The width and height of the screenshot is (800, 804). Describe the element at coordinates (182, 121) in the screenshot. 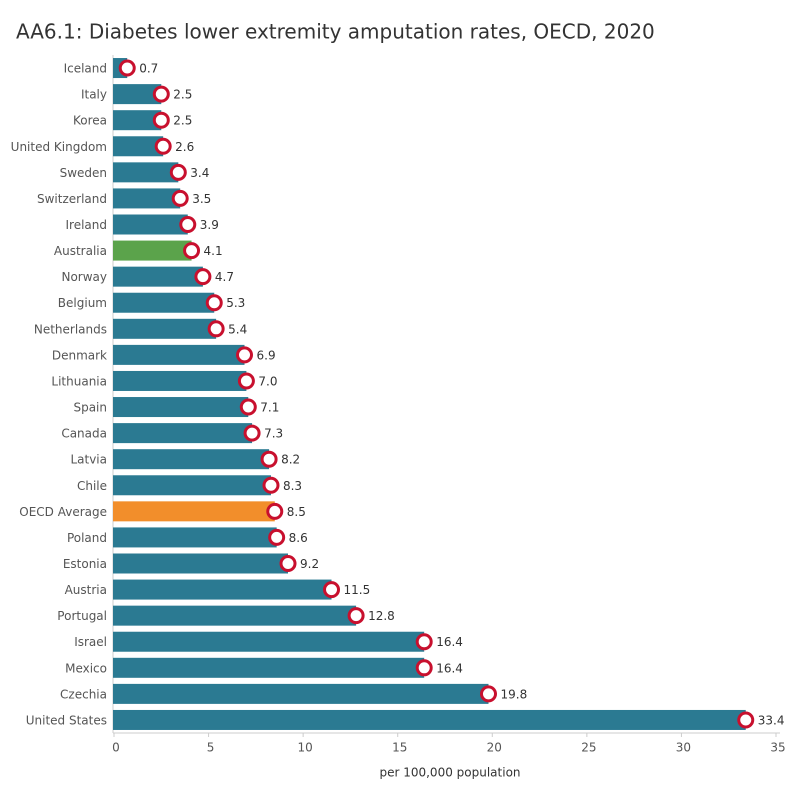

I see `value-label: 2.5` at that location.